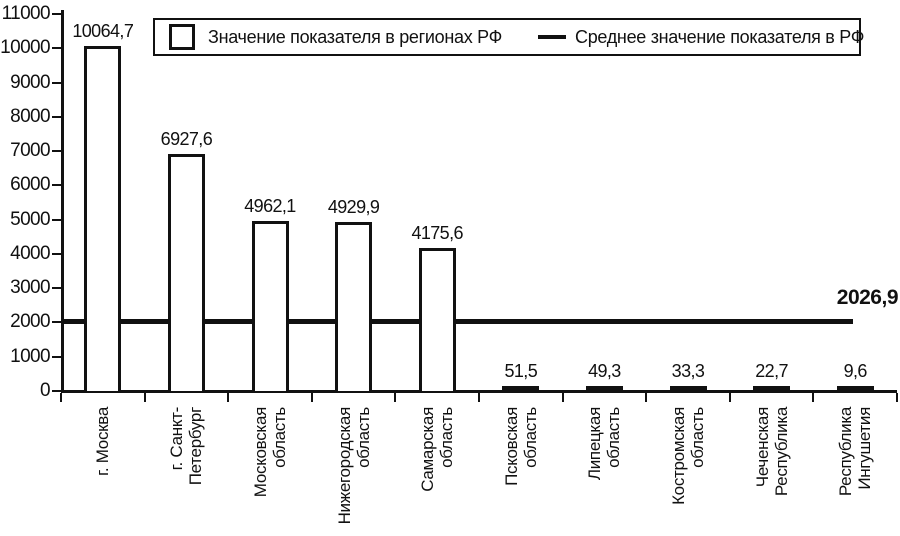 The height and width of the screenshot is (536, 900). What do you see at coordinates (595, 444) in the screenshot?
I see `axis-label-line: Липецкая` at bounding box center [595, 444].